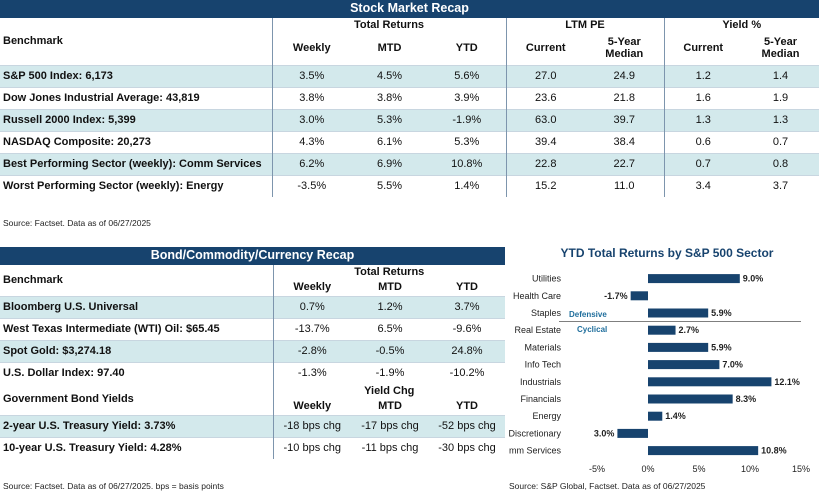 This screenshot has width=819, height=494. What do you see at coordinates (467, 447) in the screenshot?
I see `gov-cell: -30 bps chg` at bounding box center [467, 447].